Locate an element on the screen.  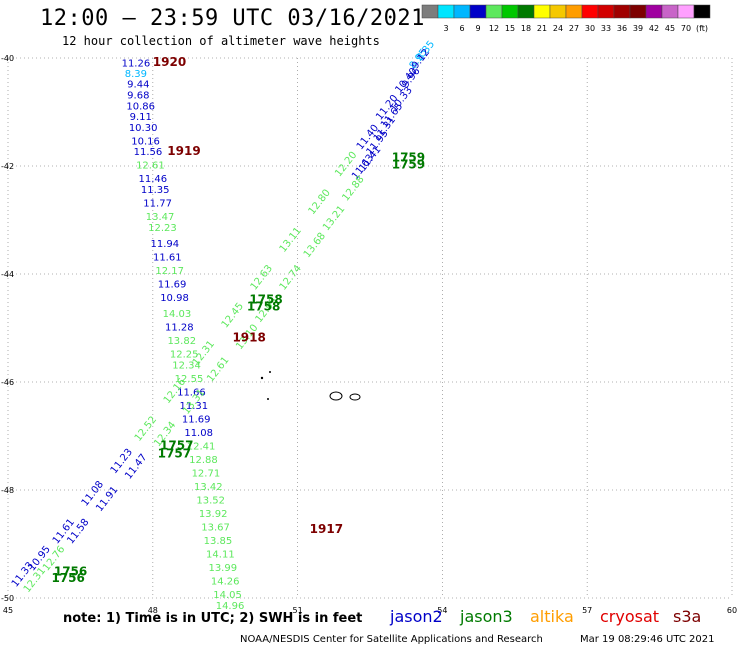
track-point-label: 11.56 is located at coordinates (148, 152).